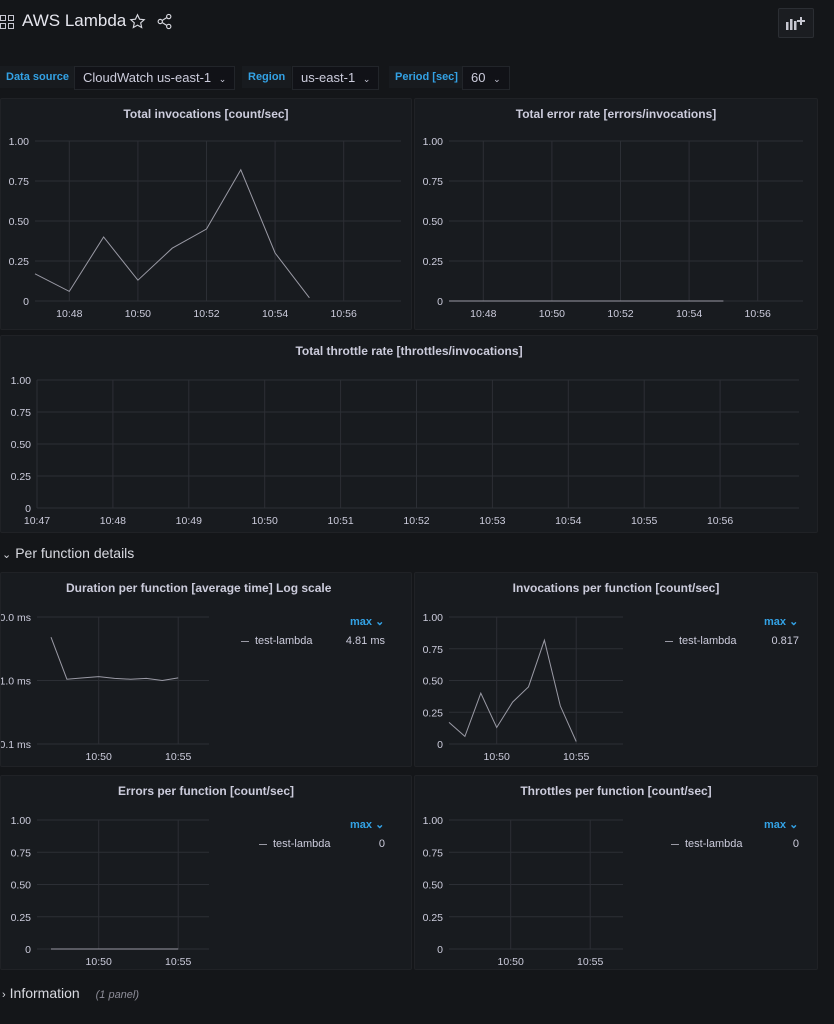 Image resolution: width=834 pixels, height=1024 pixels. I want to click on grid-icon, so click(7, 22).